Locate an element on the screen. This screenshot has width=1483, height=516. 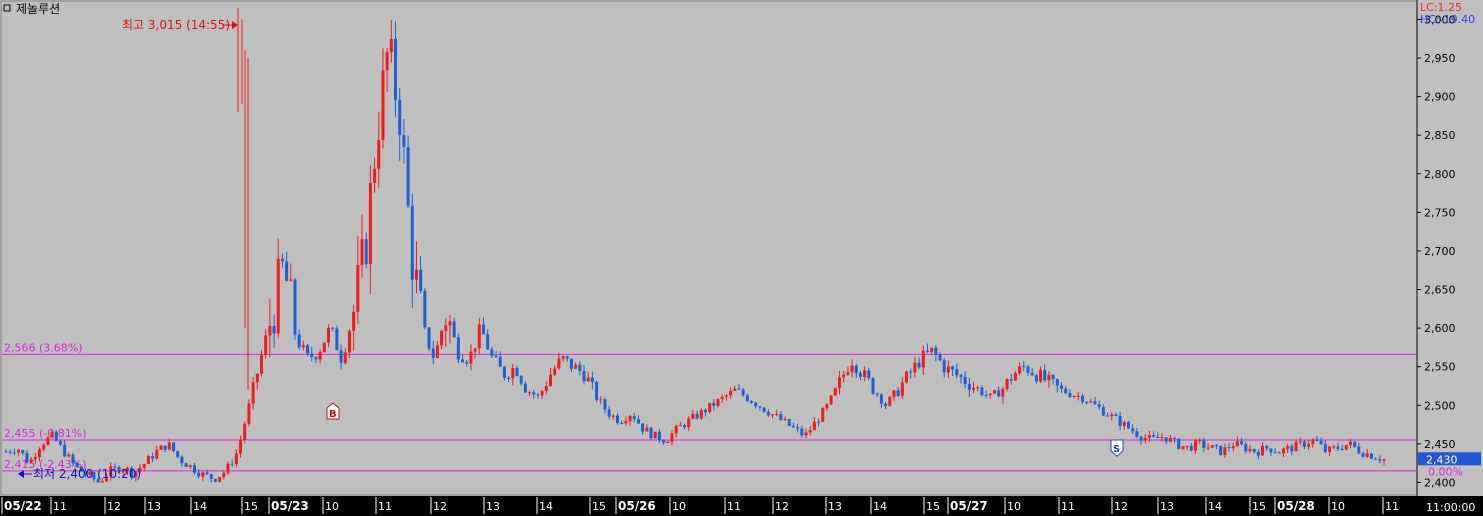
x-tick-label: 14 is located at coordinates (880, 506).